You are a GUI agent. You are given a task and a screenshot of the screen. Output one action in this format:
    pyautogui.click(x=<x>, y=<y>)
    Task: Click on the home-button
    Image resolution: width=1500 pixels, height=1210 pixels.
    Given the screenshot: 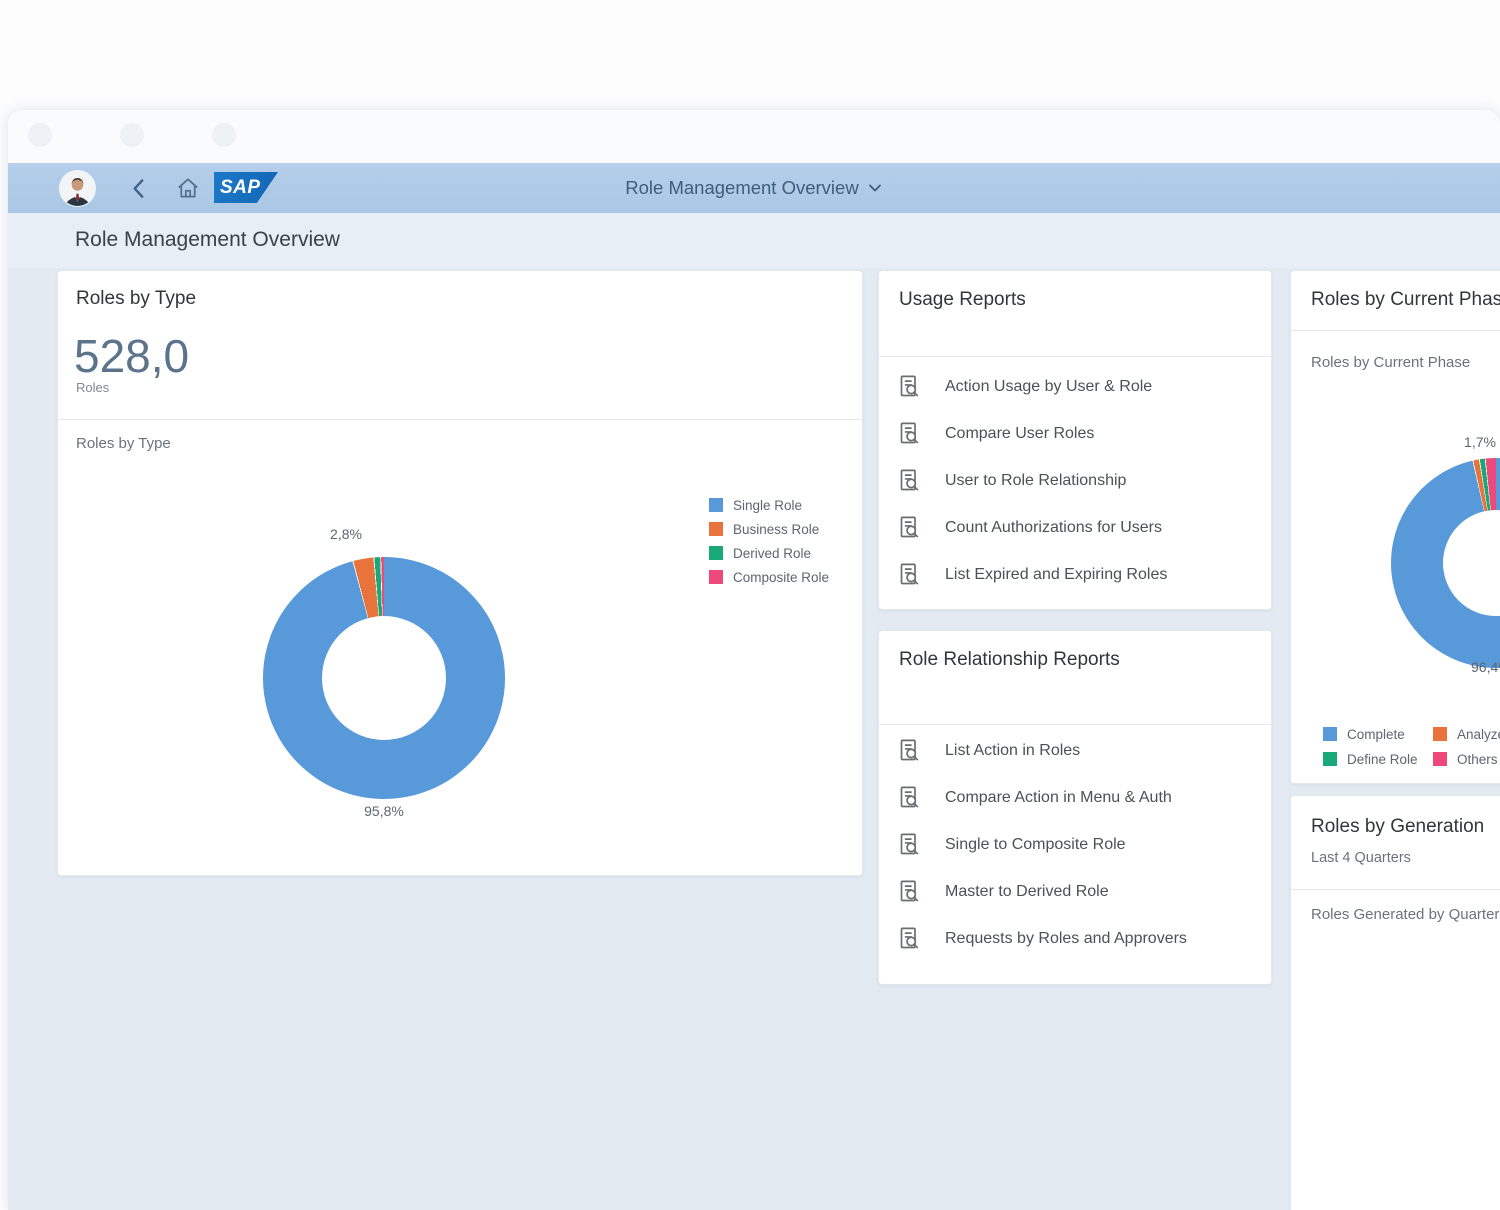 What is the action you would take?
    pyautogui.click(x=188, y=188)
    